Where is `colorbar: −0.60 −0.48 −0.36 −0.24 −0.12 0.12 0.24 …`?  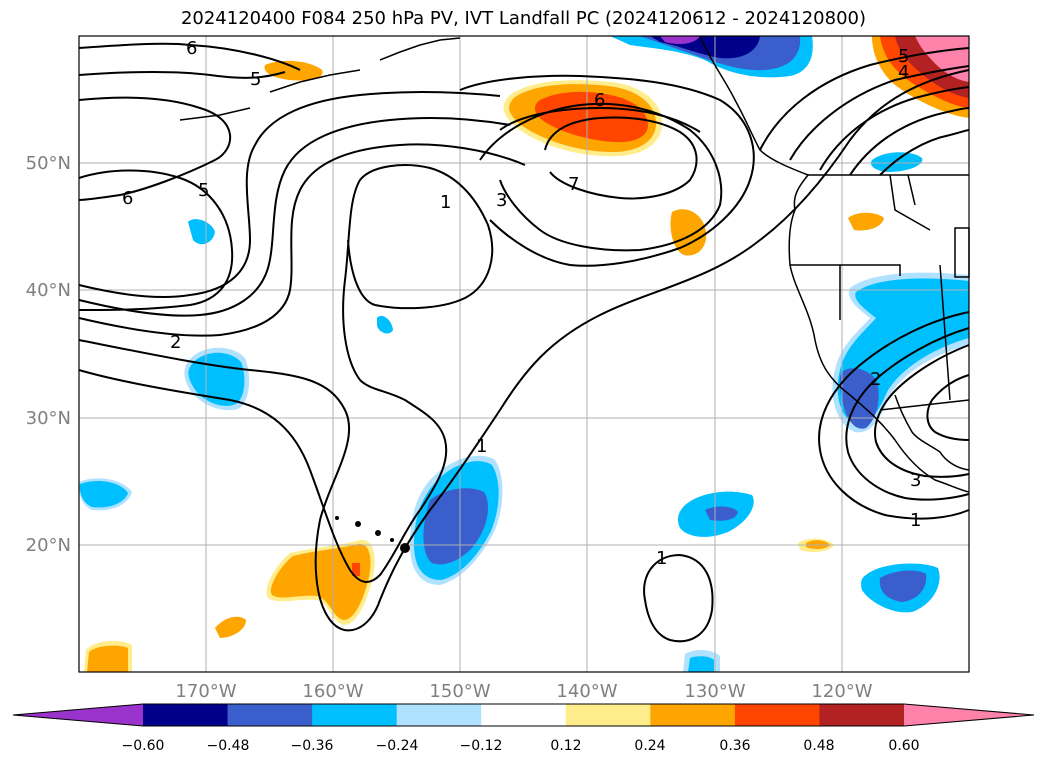
colorbar: −0.60 −0.48 −0.36 −0.24 −0.12 0.12 0.24 … is located at coordinates (523, 728).